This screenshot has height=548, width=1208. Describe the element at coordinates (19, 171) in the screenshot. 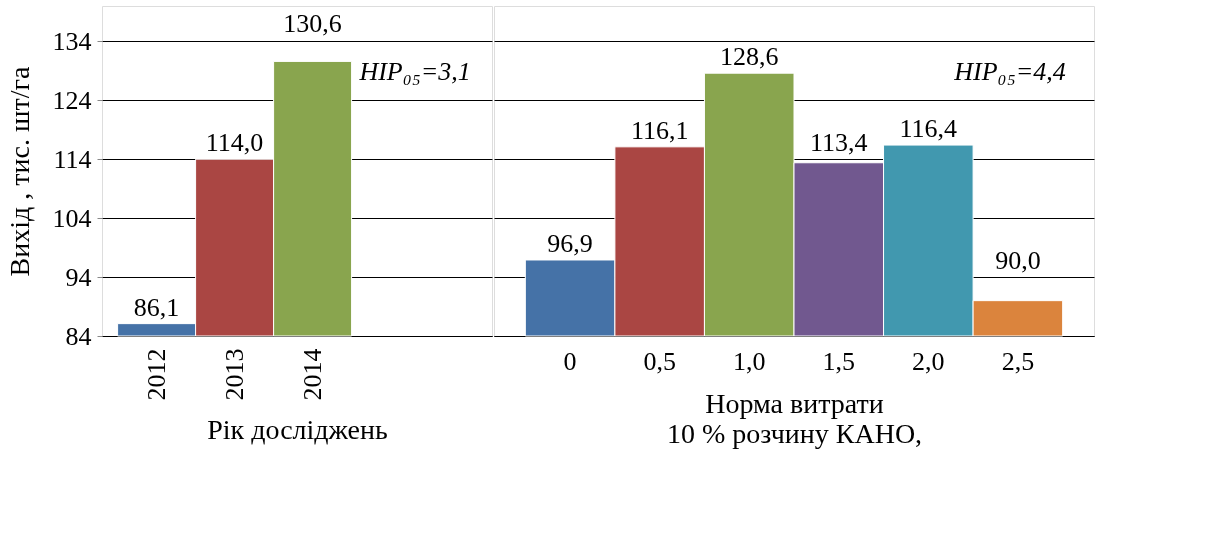

I see `y-axis-title: Вихід , тис. шт/га` at that location.